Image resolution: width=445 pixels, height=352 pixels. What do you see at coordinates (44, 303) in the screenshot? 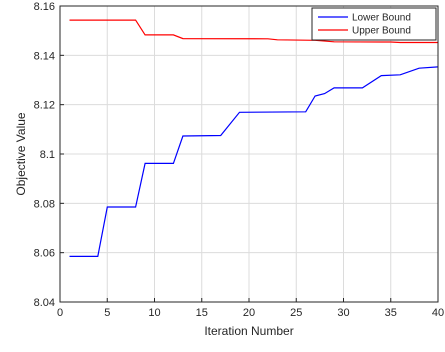
I see `y-tick-label: 8.04` at bounding box center [44, 303].